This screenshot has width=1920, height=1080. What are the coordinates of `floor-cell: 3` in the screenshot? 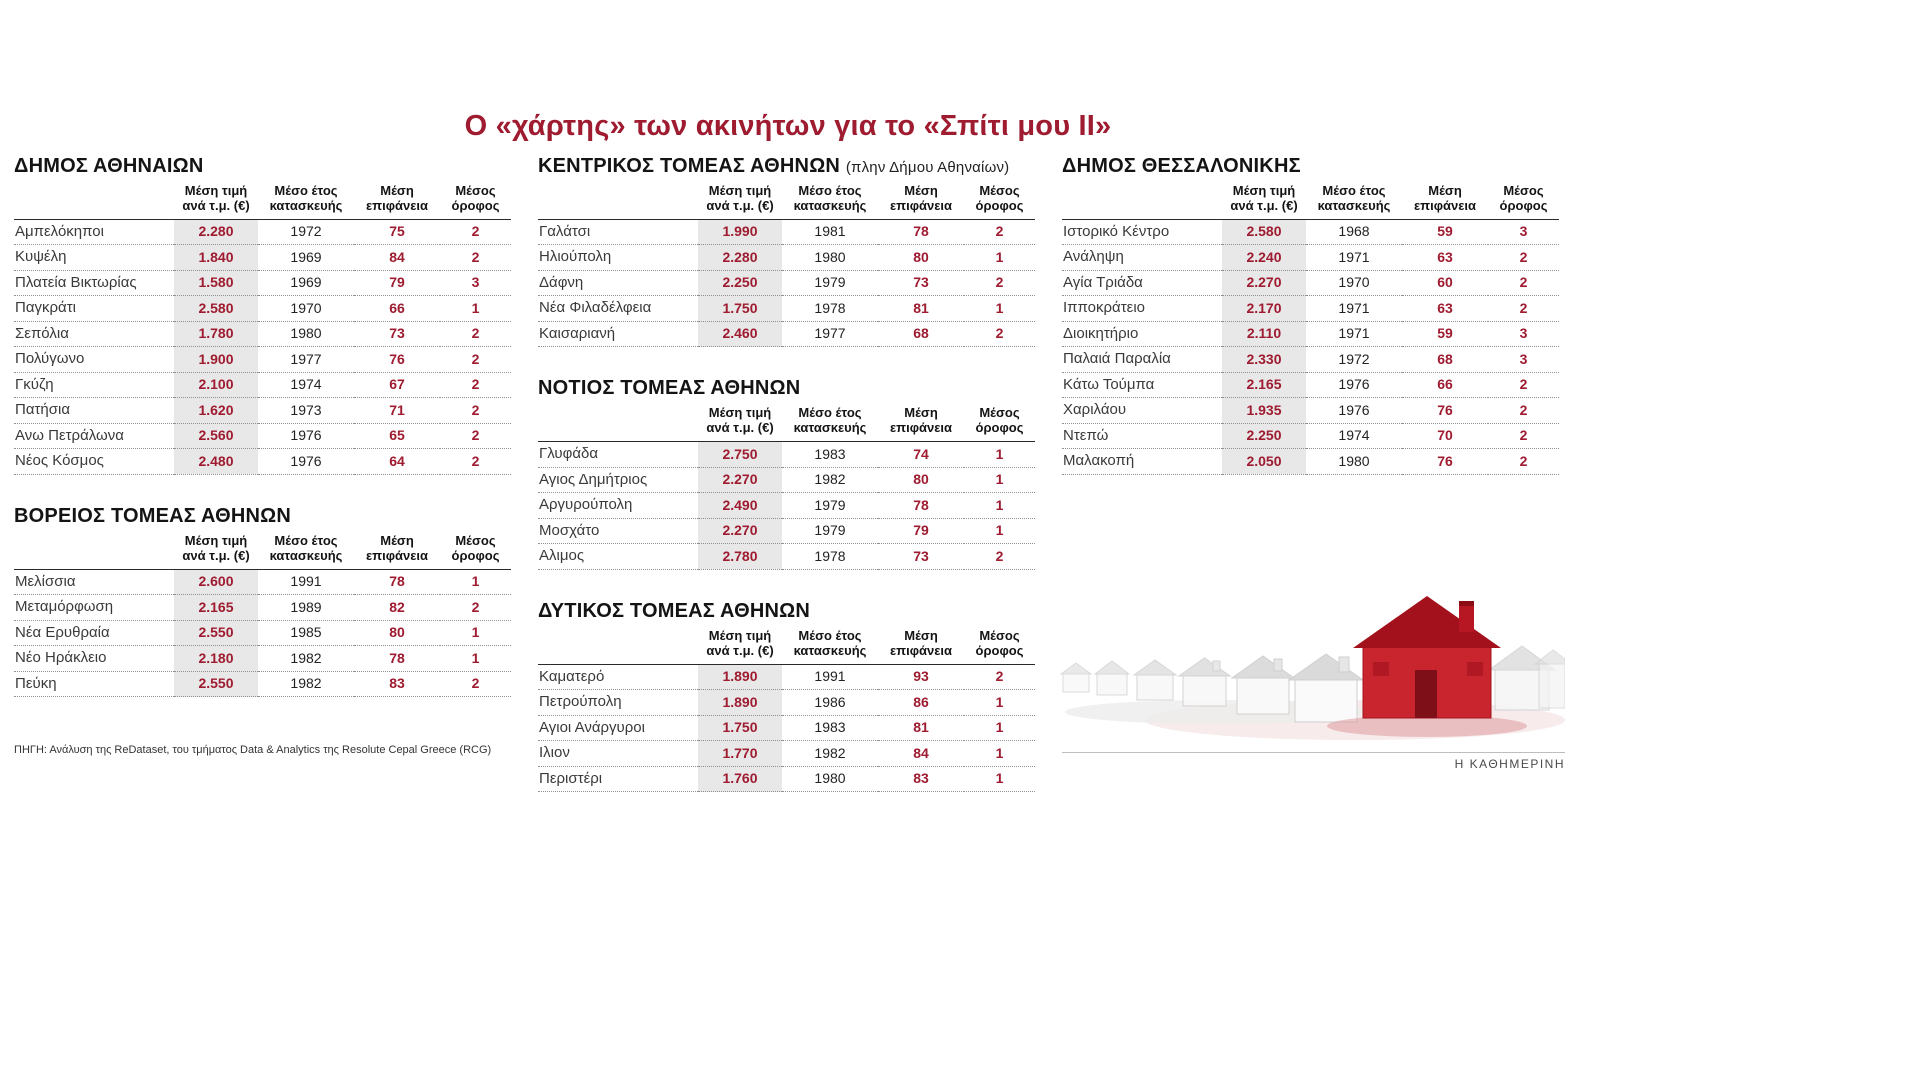 It's located at (1523, 359).